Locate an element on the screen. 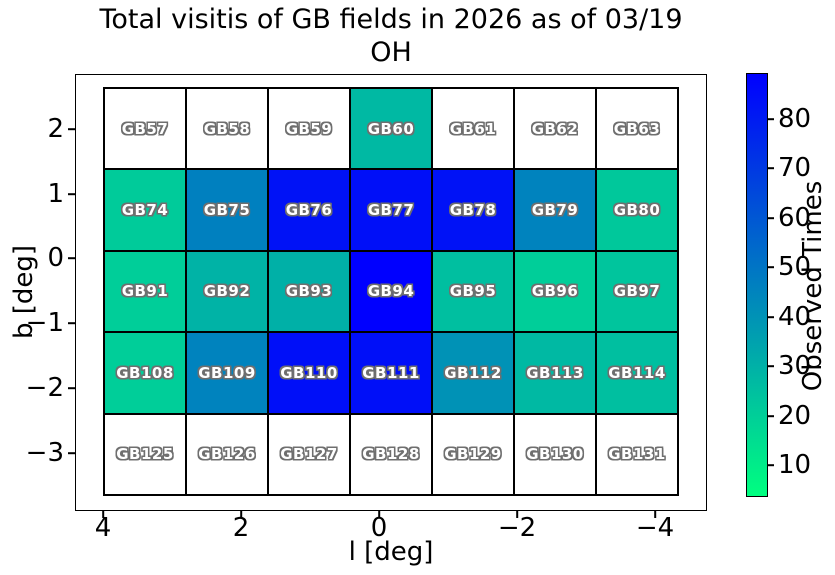 This screenshot has width=835, height=575. colorbar-tick-label: 30 is located at coordinates (795, 366).